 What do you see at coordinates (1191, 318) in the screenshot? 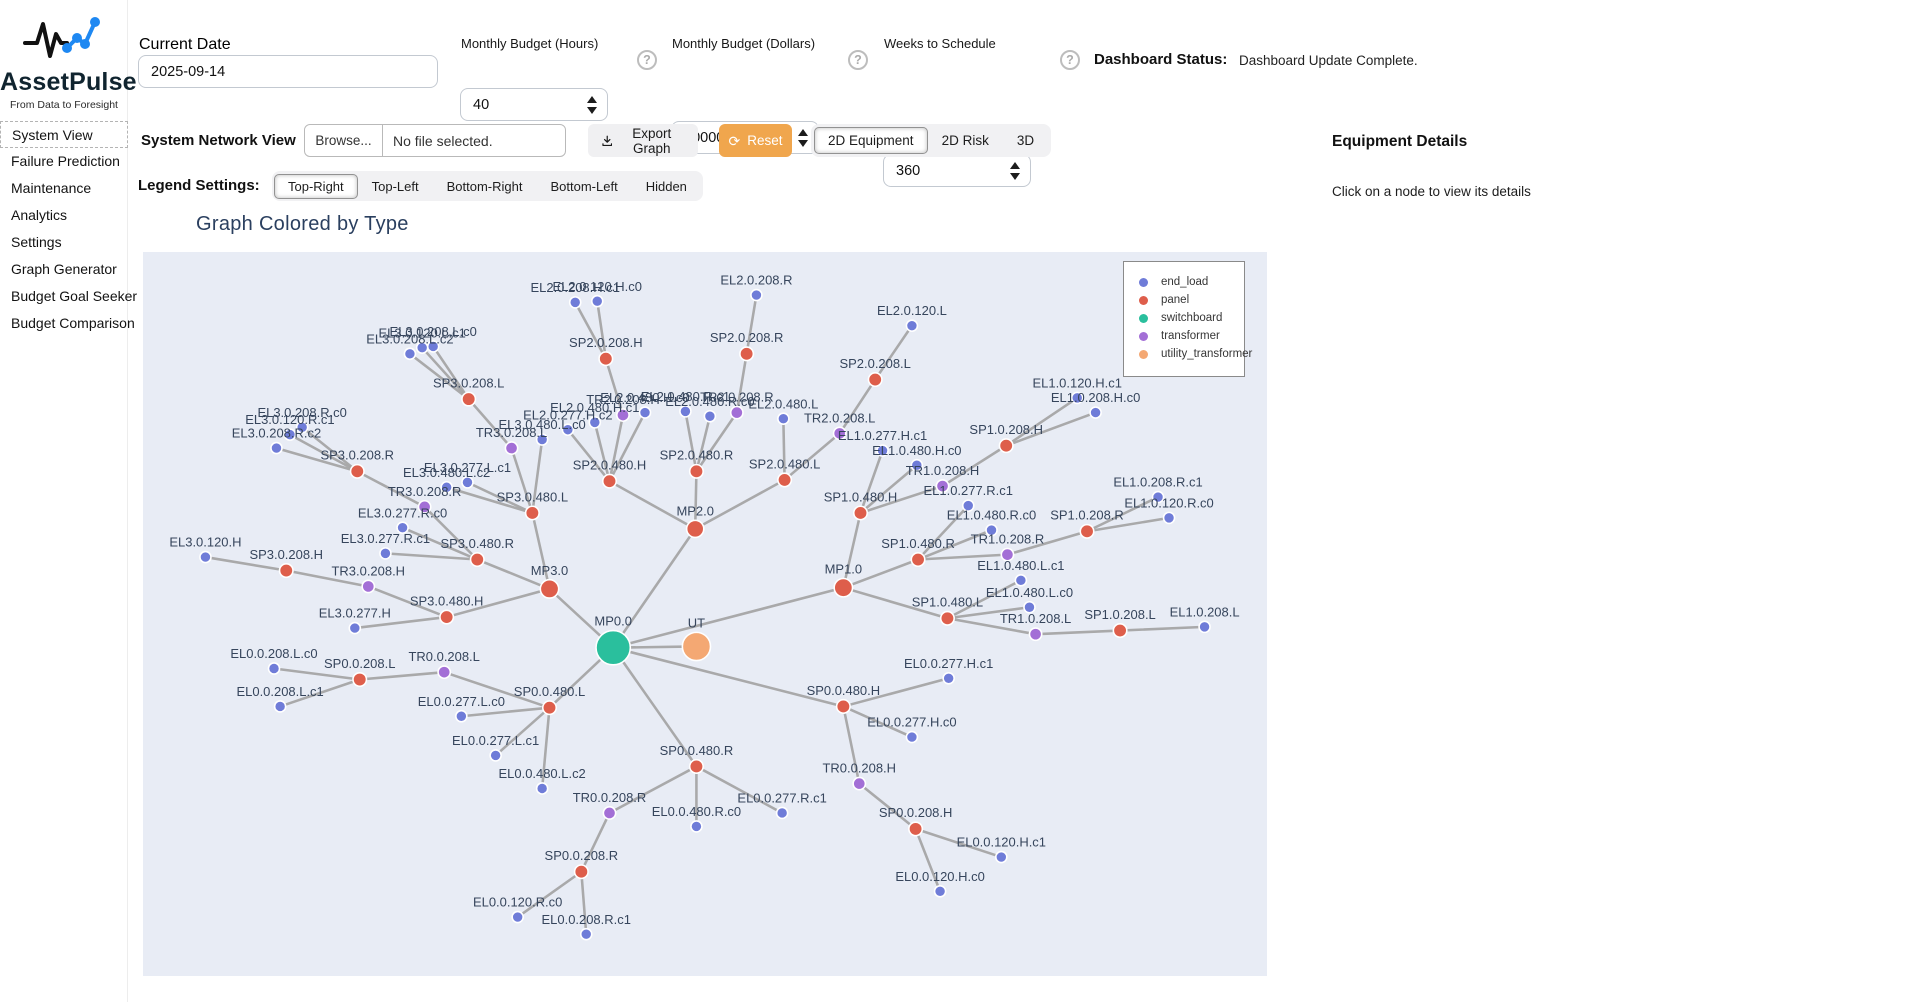
I see `legend-entry-switchboard: switchboard` at bounding box center [1191, 318].